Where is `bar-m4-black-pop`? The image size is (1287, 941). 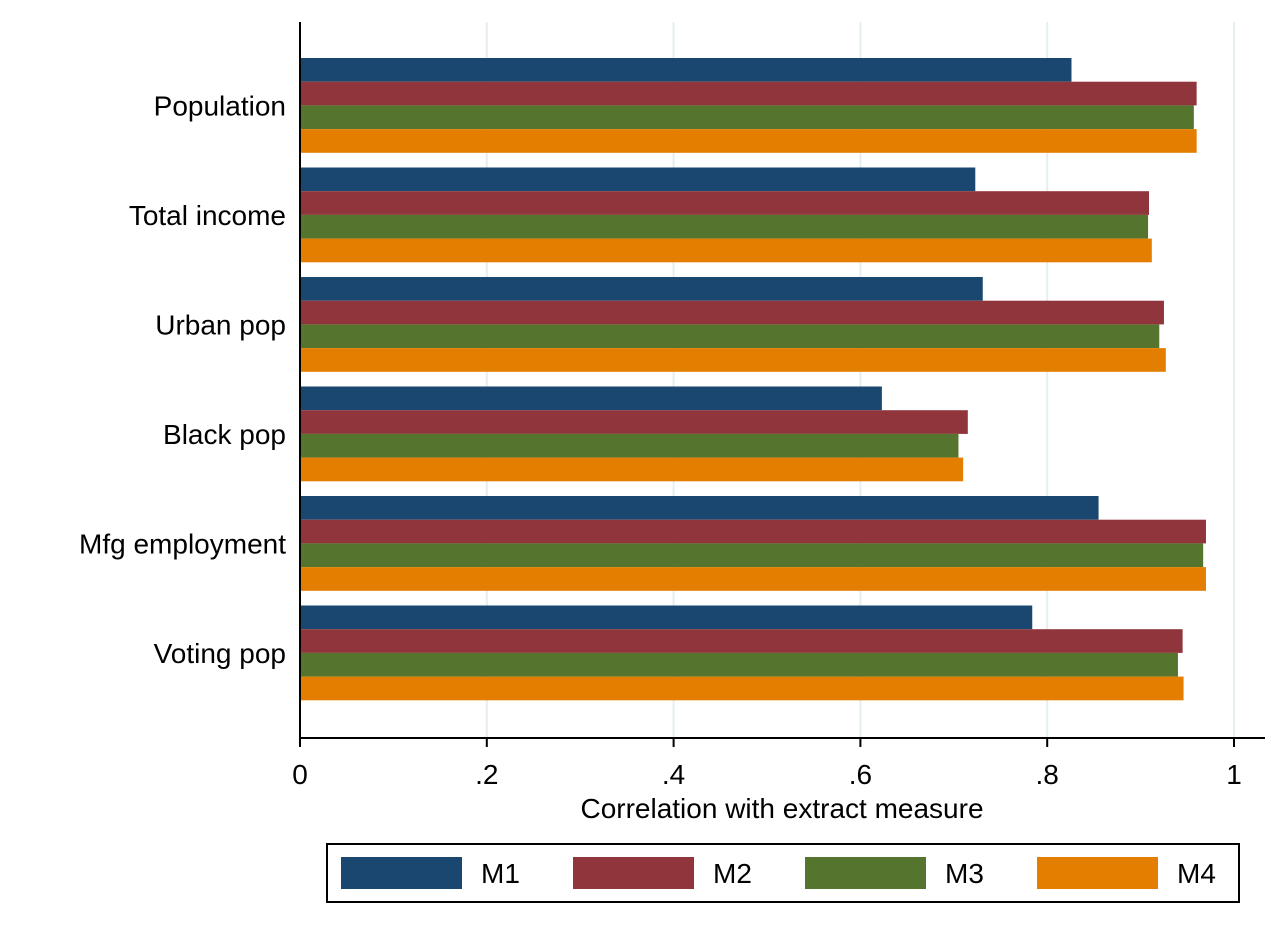 bar-m4-black-pop is located at coordinates (632, 469).